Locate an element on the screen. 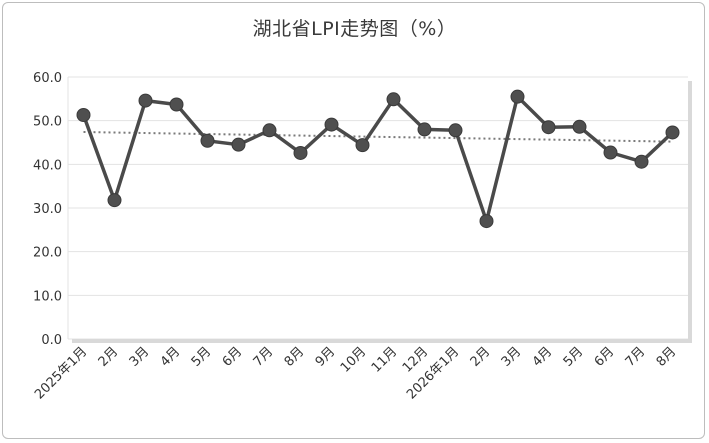 This screenshot has height=443, width=709. trendline-path is located at coordinates (378, 137).